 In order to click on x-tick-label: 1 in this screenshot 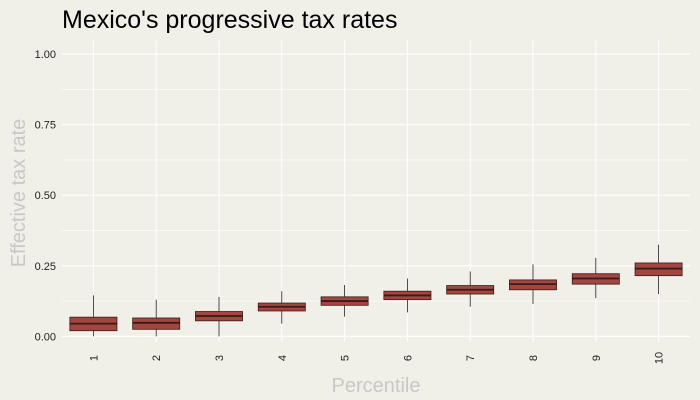, I will do `click(94, 358)`.